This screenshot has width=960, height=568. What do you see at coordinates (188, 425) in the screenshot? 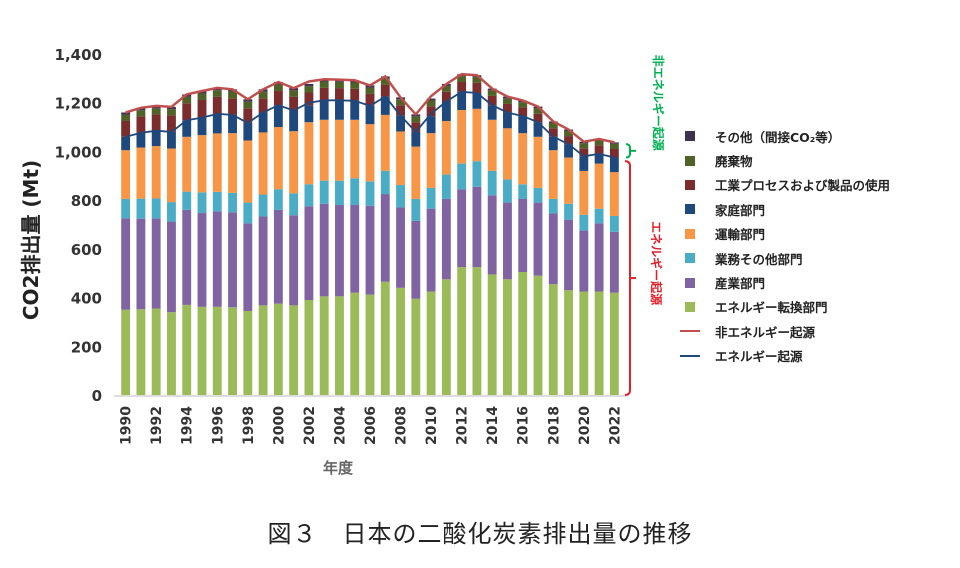
I see `x-tick-label: 1994` at bounding box center [188, 425].